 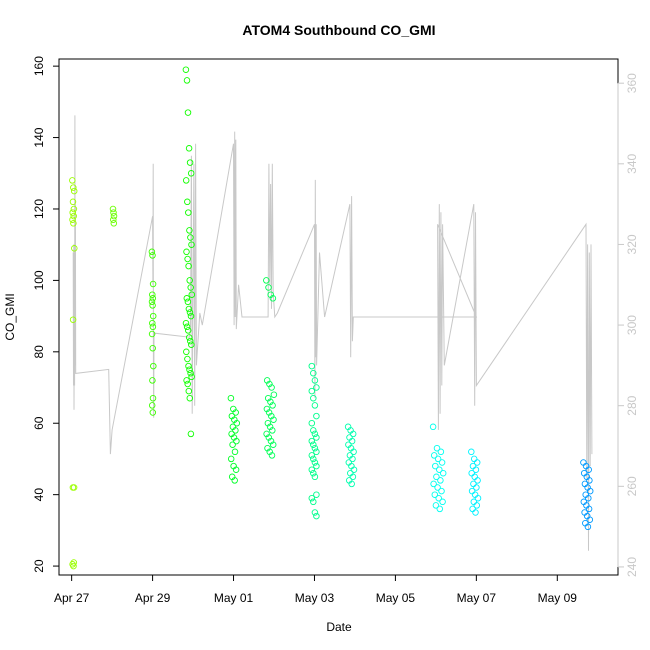 What do you see at coordinates (632, 567) in the screenshot?
I see `y2-tick-label: 240` at bounding box center [632, 567].